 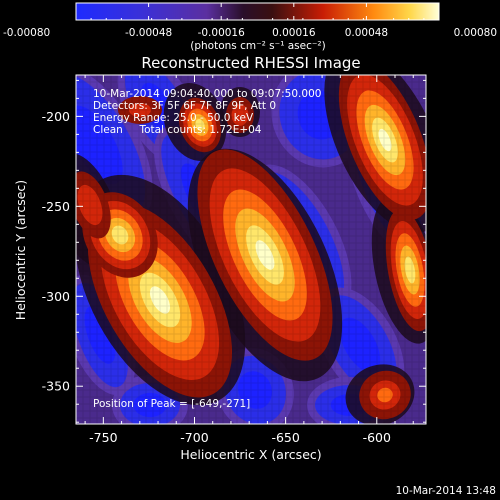 What do you see at coordinates (446, 491) in the screenshot?
I see `render-timestamp: 10-Mar-2014 13:48` at bounding box center [446, 491].